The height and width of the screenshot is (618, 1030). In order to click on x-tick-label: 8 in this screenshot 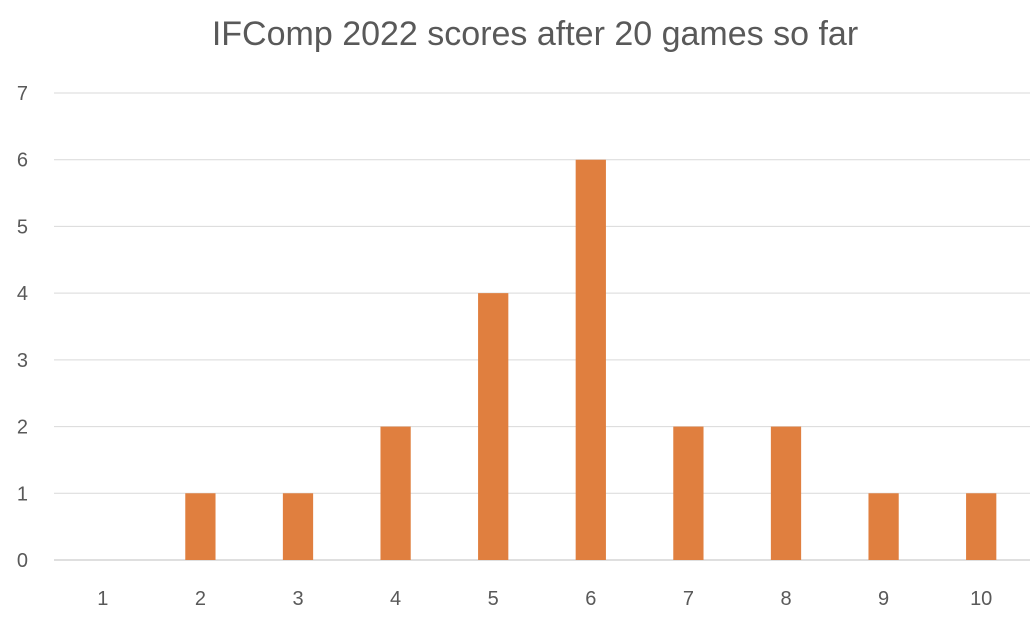, I will do `click(785, 599)`.